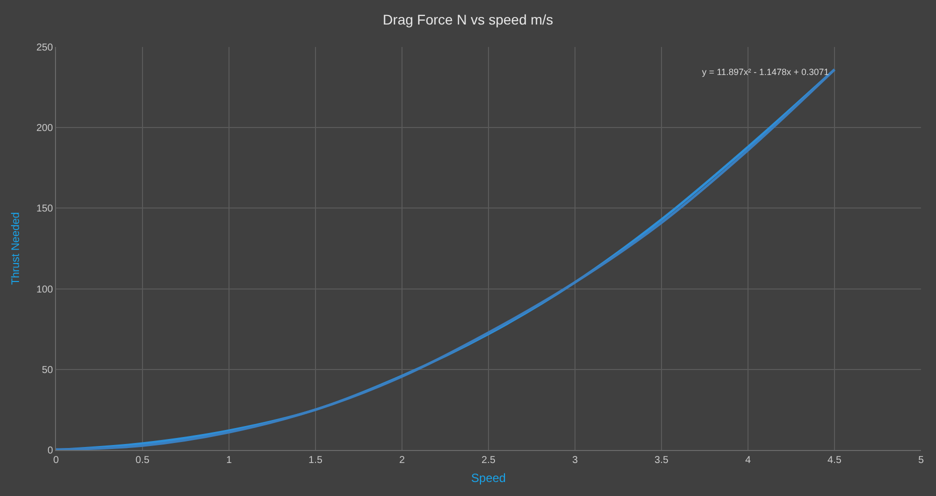 This screenshot has height=496, width=936. Describe the element at coordinates (143, 460) in the screenshot. I see `x-tick-label: 0.5` at that location.